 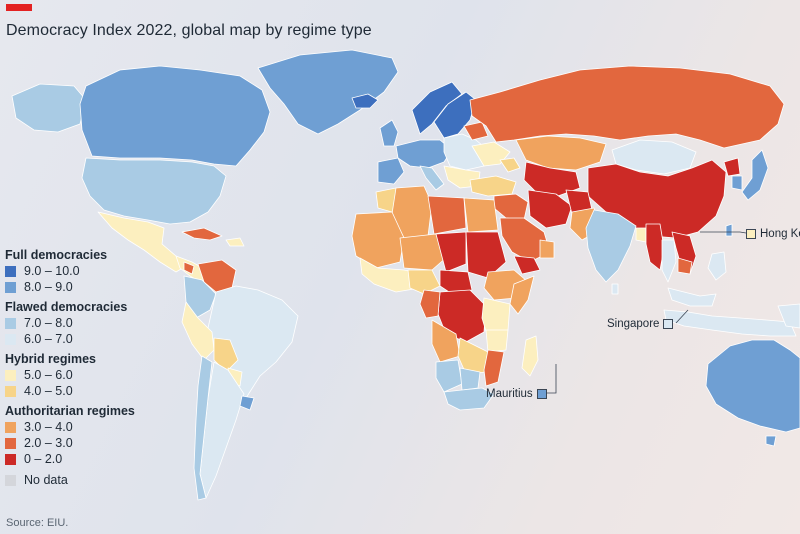 What do you see at coordinates (48, 339) in the screenshot?
I see `legend-label: 6.0 – 7.0` at bounding box center [48, 339].